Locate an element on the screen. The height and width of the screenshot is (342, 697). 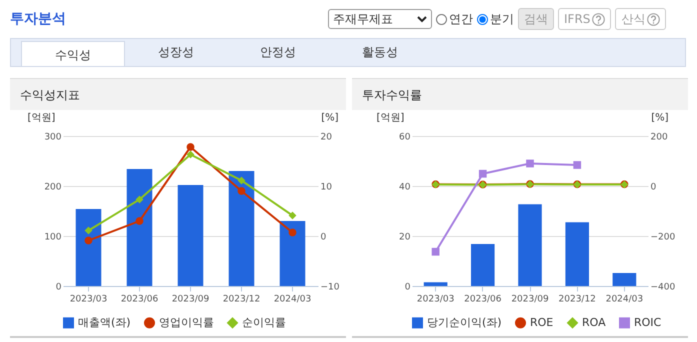
text: IFRS is located at coordinates (585, 19).